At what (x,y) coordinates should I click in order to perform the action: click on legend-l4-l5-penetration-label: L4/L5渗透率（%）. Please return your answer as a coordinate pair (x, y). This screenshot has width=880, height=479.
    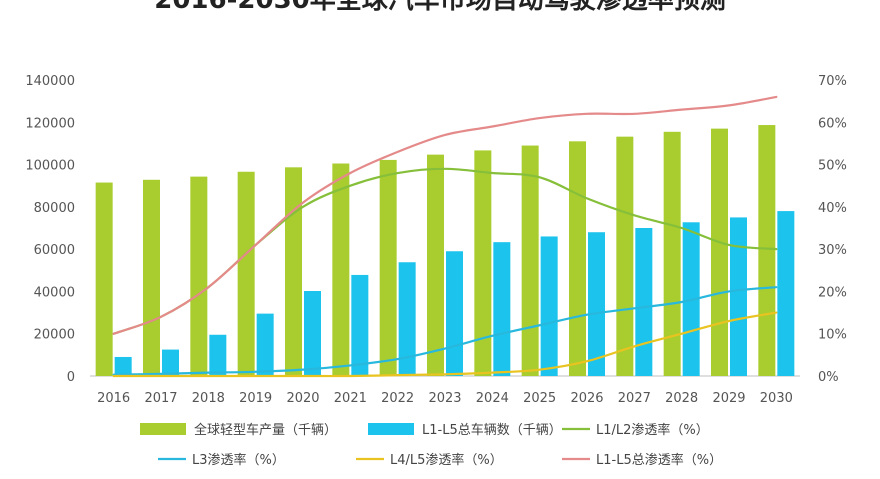
    Looking at the image, I should click on (446, 460).